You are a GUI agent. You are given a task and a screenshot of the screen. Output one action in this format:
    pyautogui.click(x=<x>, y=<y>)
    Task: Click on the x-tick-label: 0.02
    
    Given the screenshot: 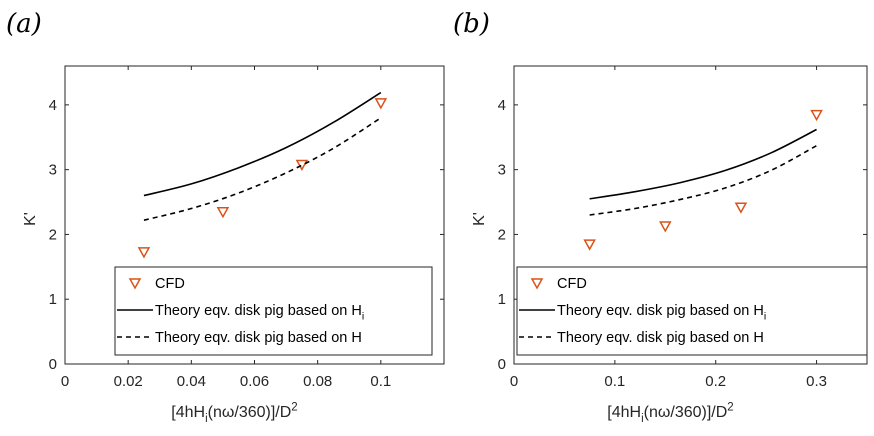 What is the action you would take?
    pyautogui.click(x=128, y=381)
    